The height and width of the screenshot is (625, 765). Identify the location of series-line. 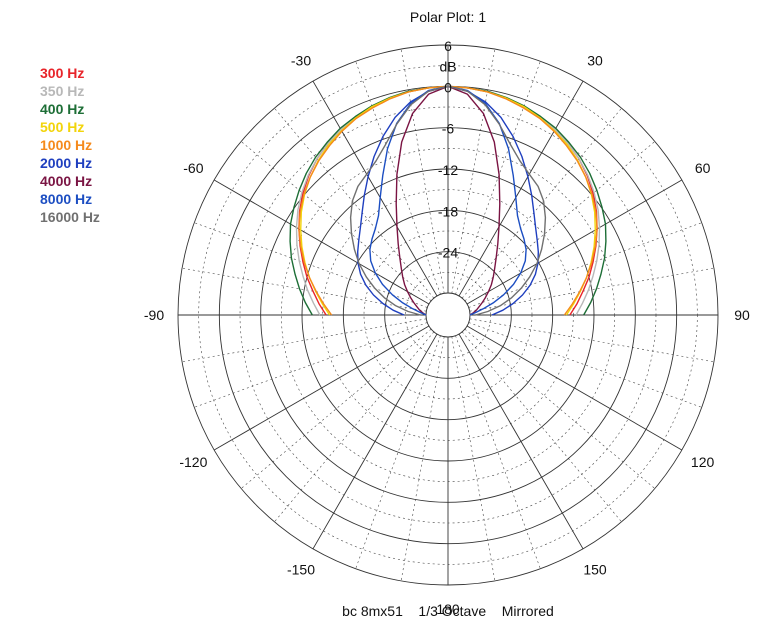
(448, 200).